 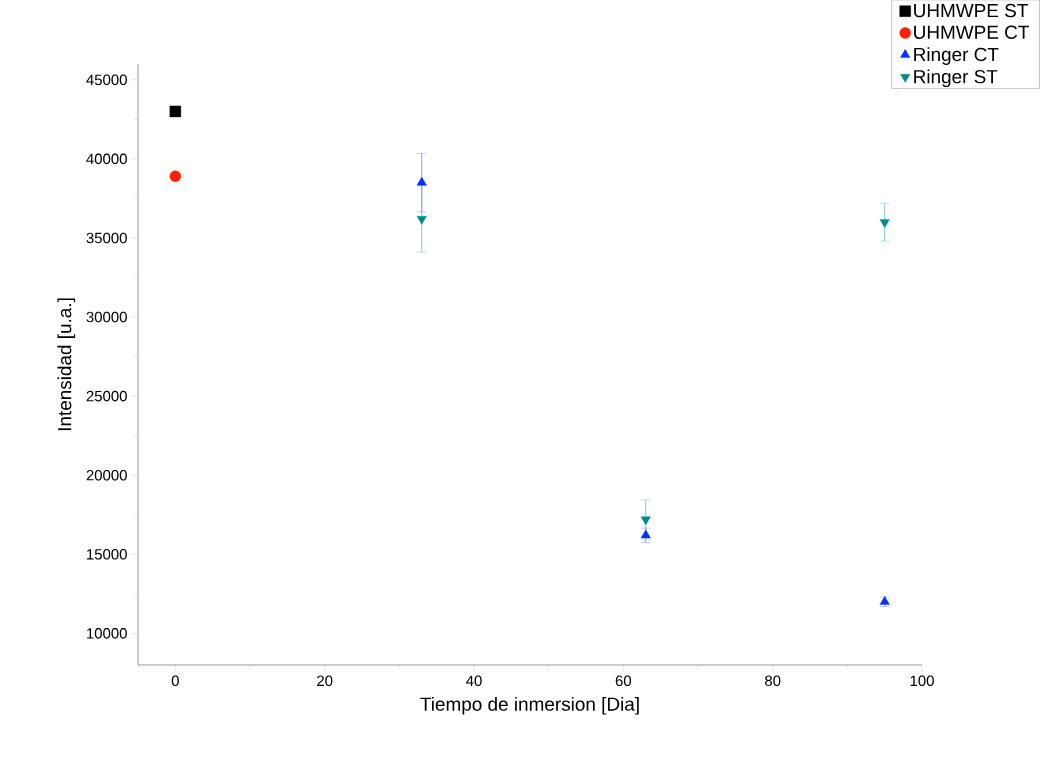 I want to click on legend-label: Ringer CT, so click(x=956, y=56).